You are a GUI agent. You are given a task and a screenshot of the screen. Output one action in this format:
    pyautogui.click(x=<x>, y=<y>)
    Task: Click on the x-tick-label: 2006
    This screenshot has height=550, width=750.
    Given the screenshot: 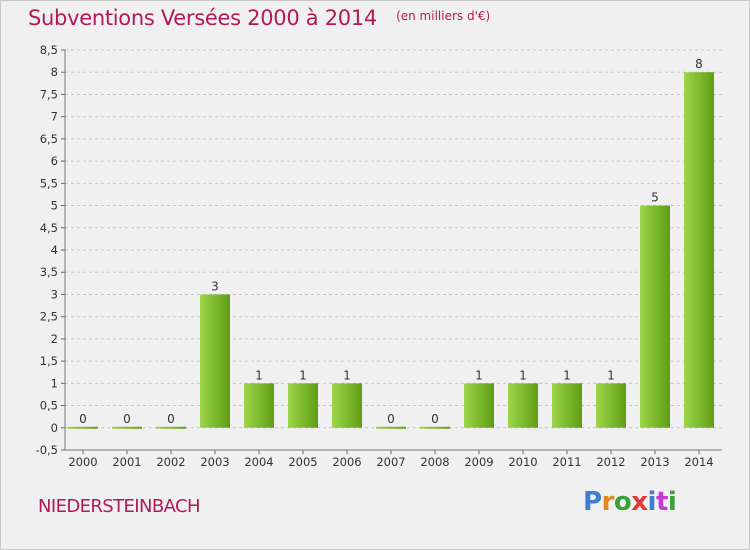 What is the action you would take?
    pyautogui.click(x=346, y=462)
    